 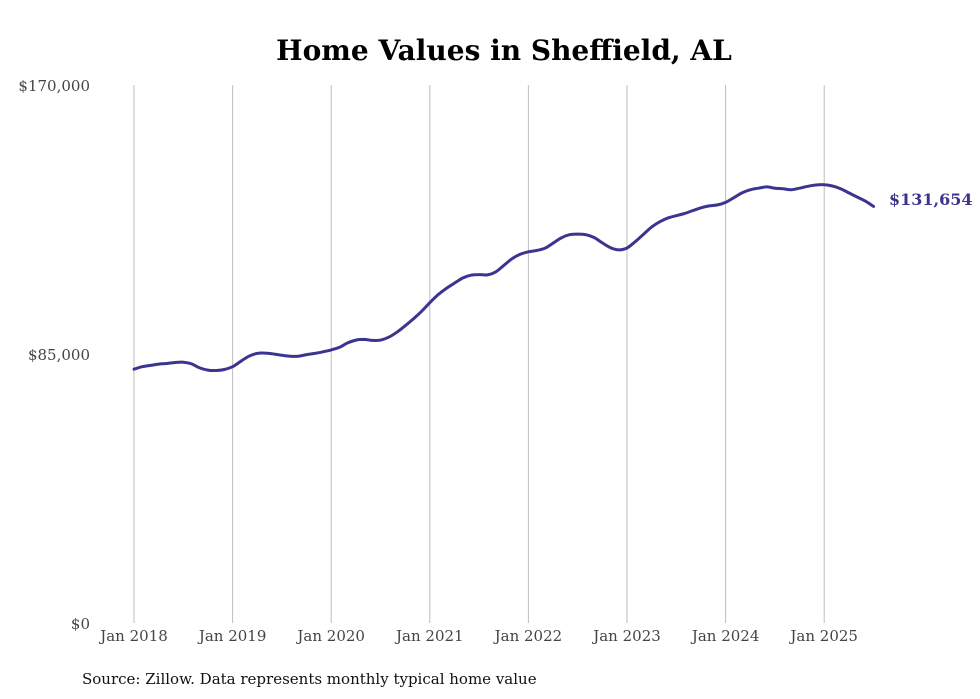 What do you see at coordinates (931, 199) in the screenshot?
I see `end-value-label: $131,654` at bounding box center [931, 199].